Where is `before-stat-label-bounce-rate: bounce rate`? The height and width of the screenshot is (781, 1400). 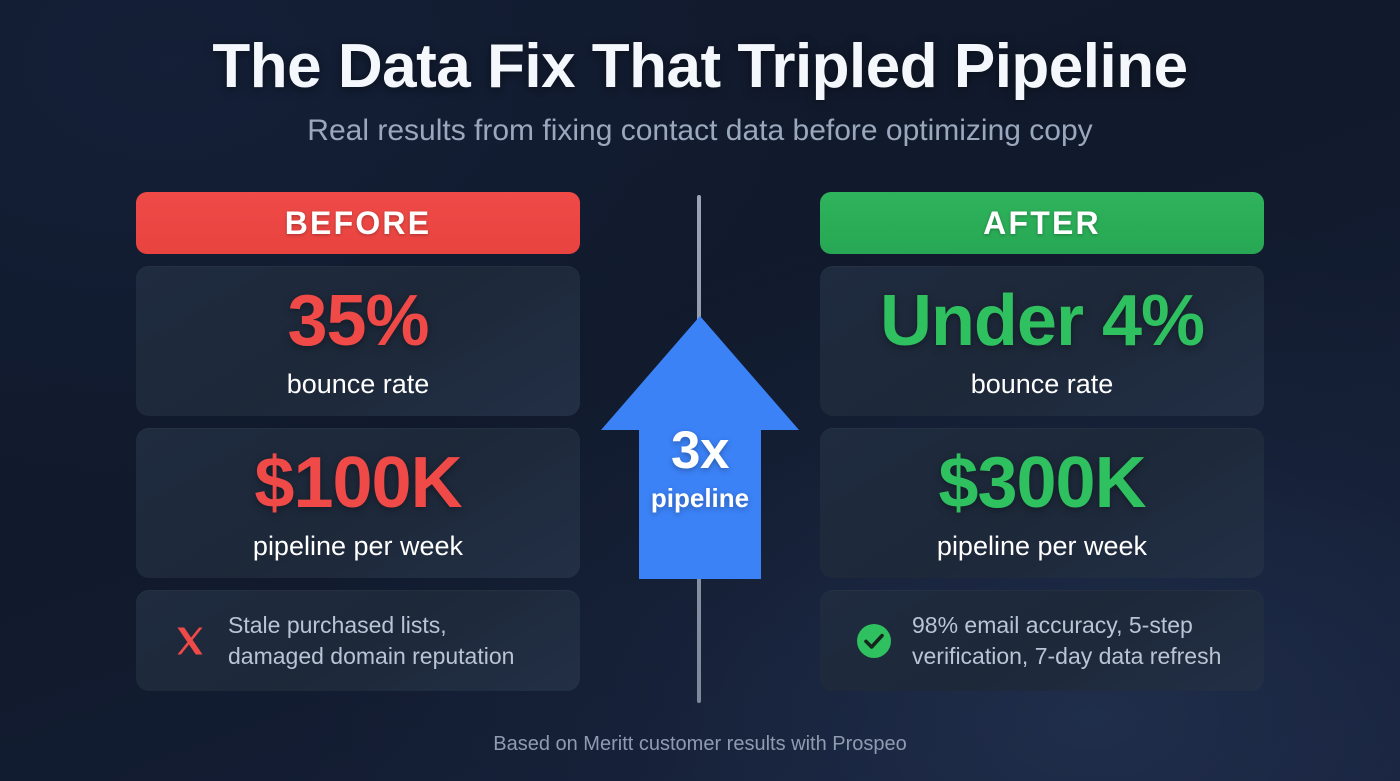
before-stat-label-bounce-rate: bounce rate is located at coordinates (358, 383).